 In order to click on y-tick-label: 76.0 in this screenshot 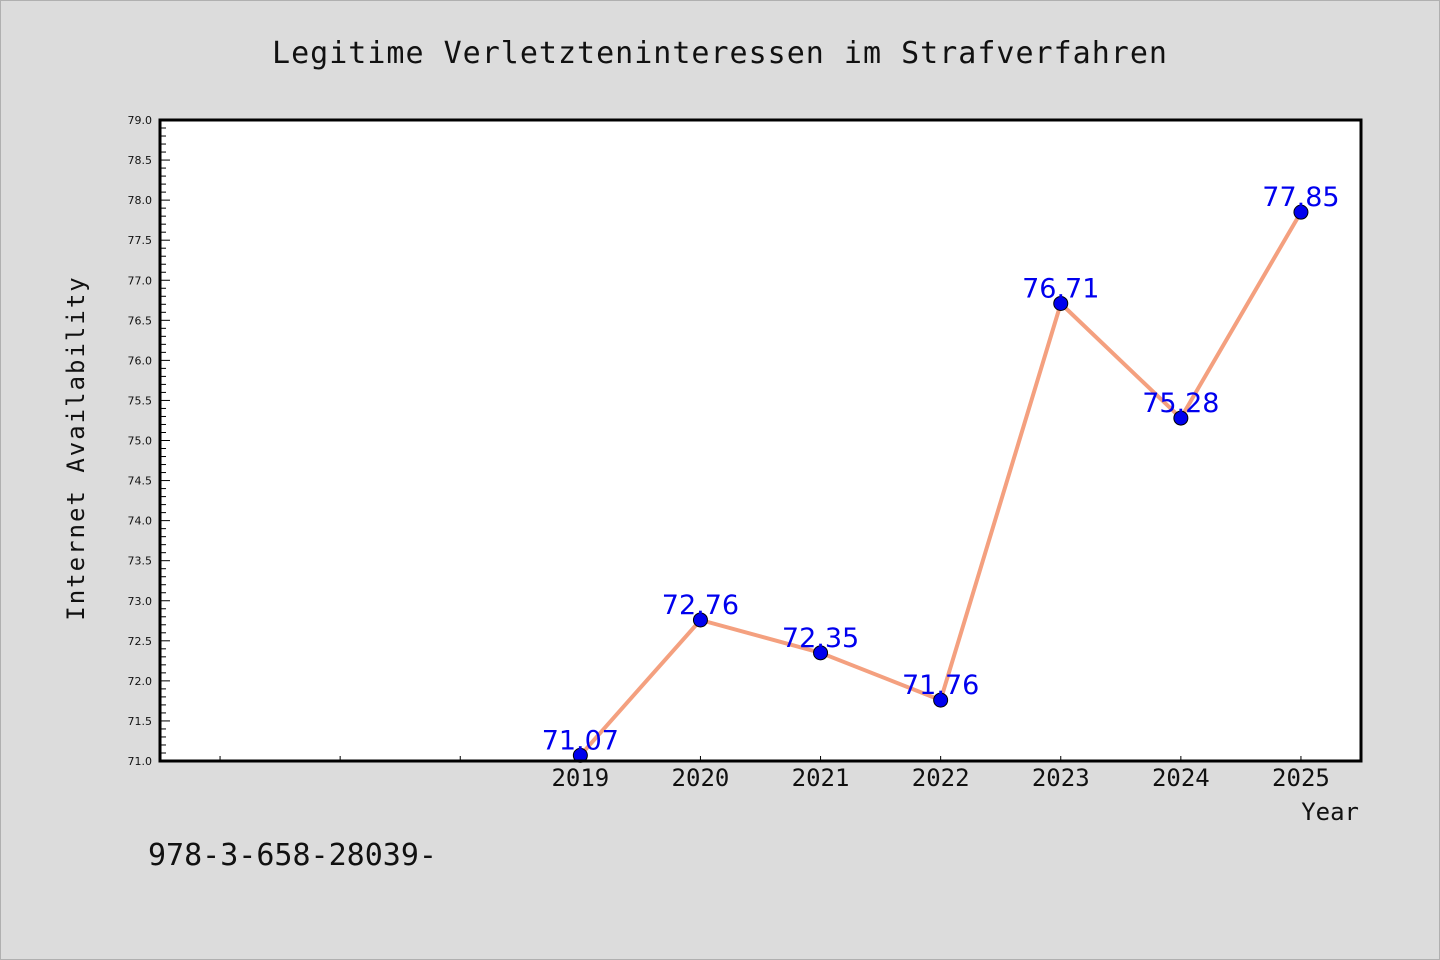, I will do `click(140, 360)`.